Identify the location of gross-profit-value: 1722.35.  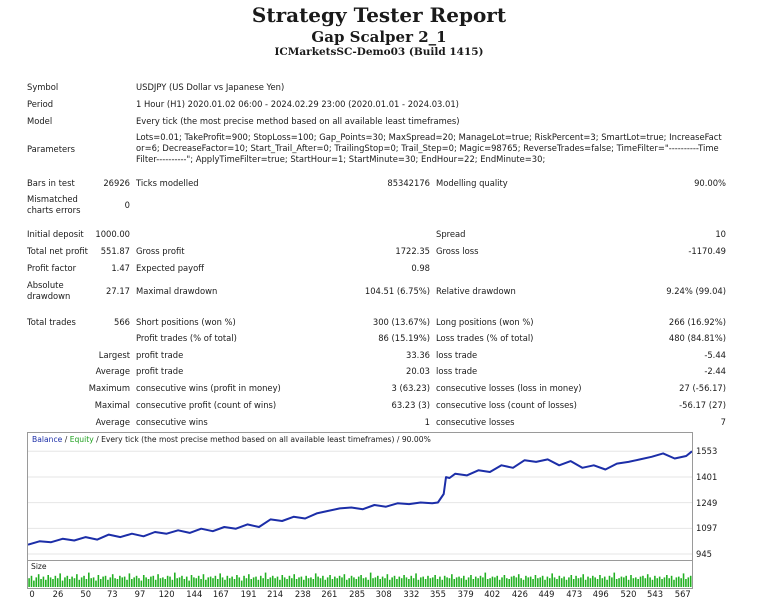
(412, 251).